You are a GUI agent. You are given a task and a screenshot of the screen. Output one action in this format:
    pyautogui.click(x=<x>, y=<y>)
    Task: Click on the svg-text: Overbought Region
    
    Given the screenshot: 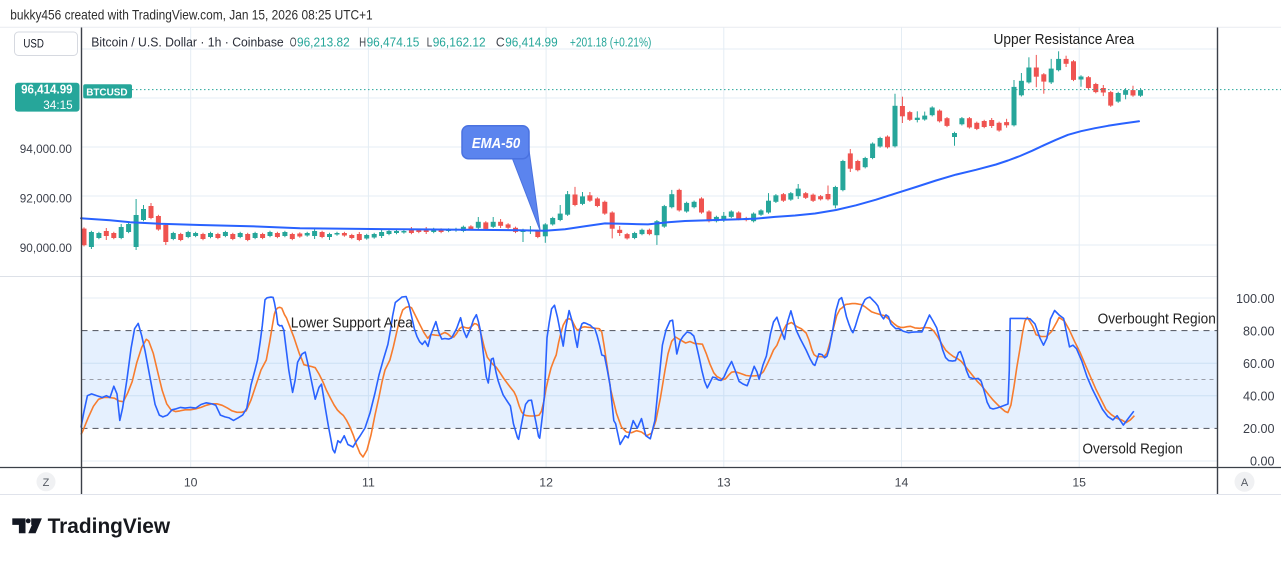 What is the action you would take?
    pyautogui.click(x=1157, y=319)
    